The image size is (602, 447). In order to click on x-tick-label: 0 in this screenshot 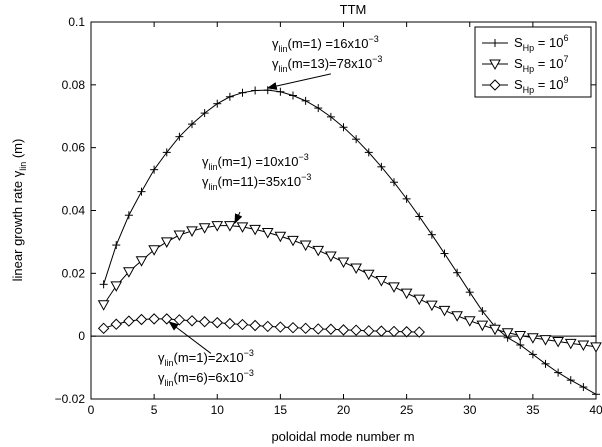, I will do `click(91, 410)`.